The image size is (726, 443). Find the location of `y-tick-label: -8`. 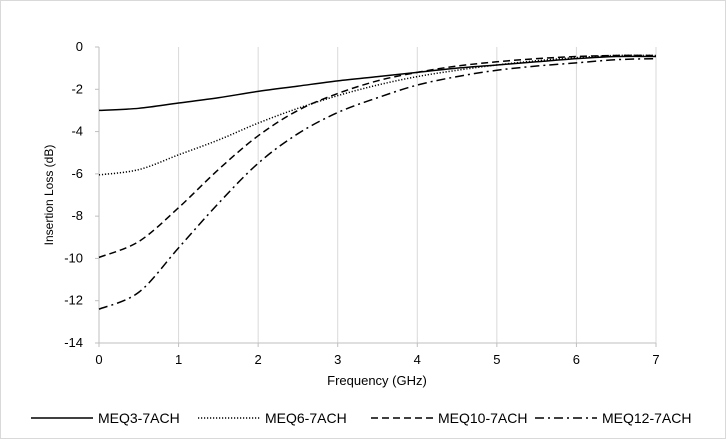

y-tick-label: -8 is located at coordinates (77, 215).